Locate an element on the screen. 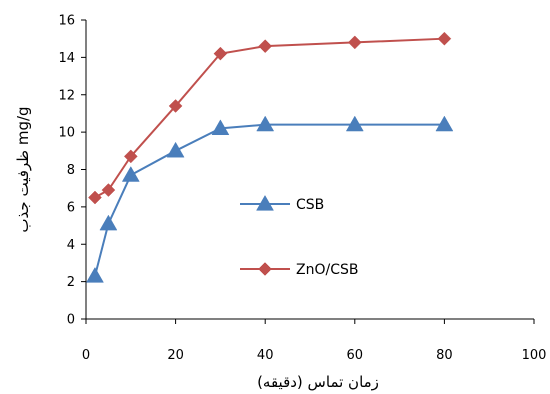 Image resolution: width=550 pixels, height=394 pixels. x-tick-label: 40 is located at coordinates (265, 355).